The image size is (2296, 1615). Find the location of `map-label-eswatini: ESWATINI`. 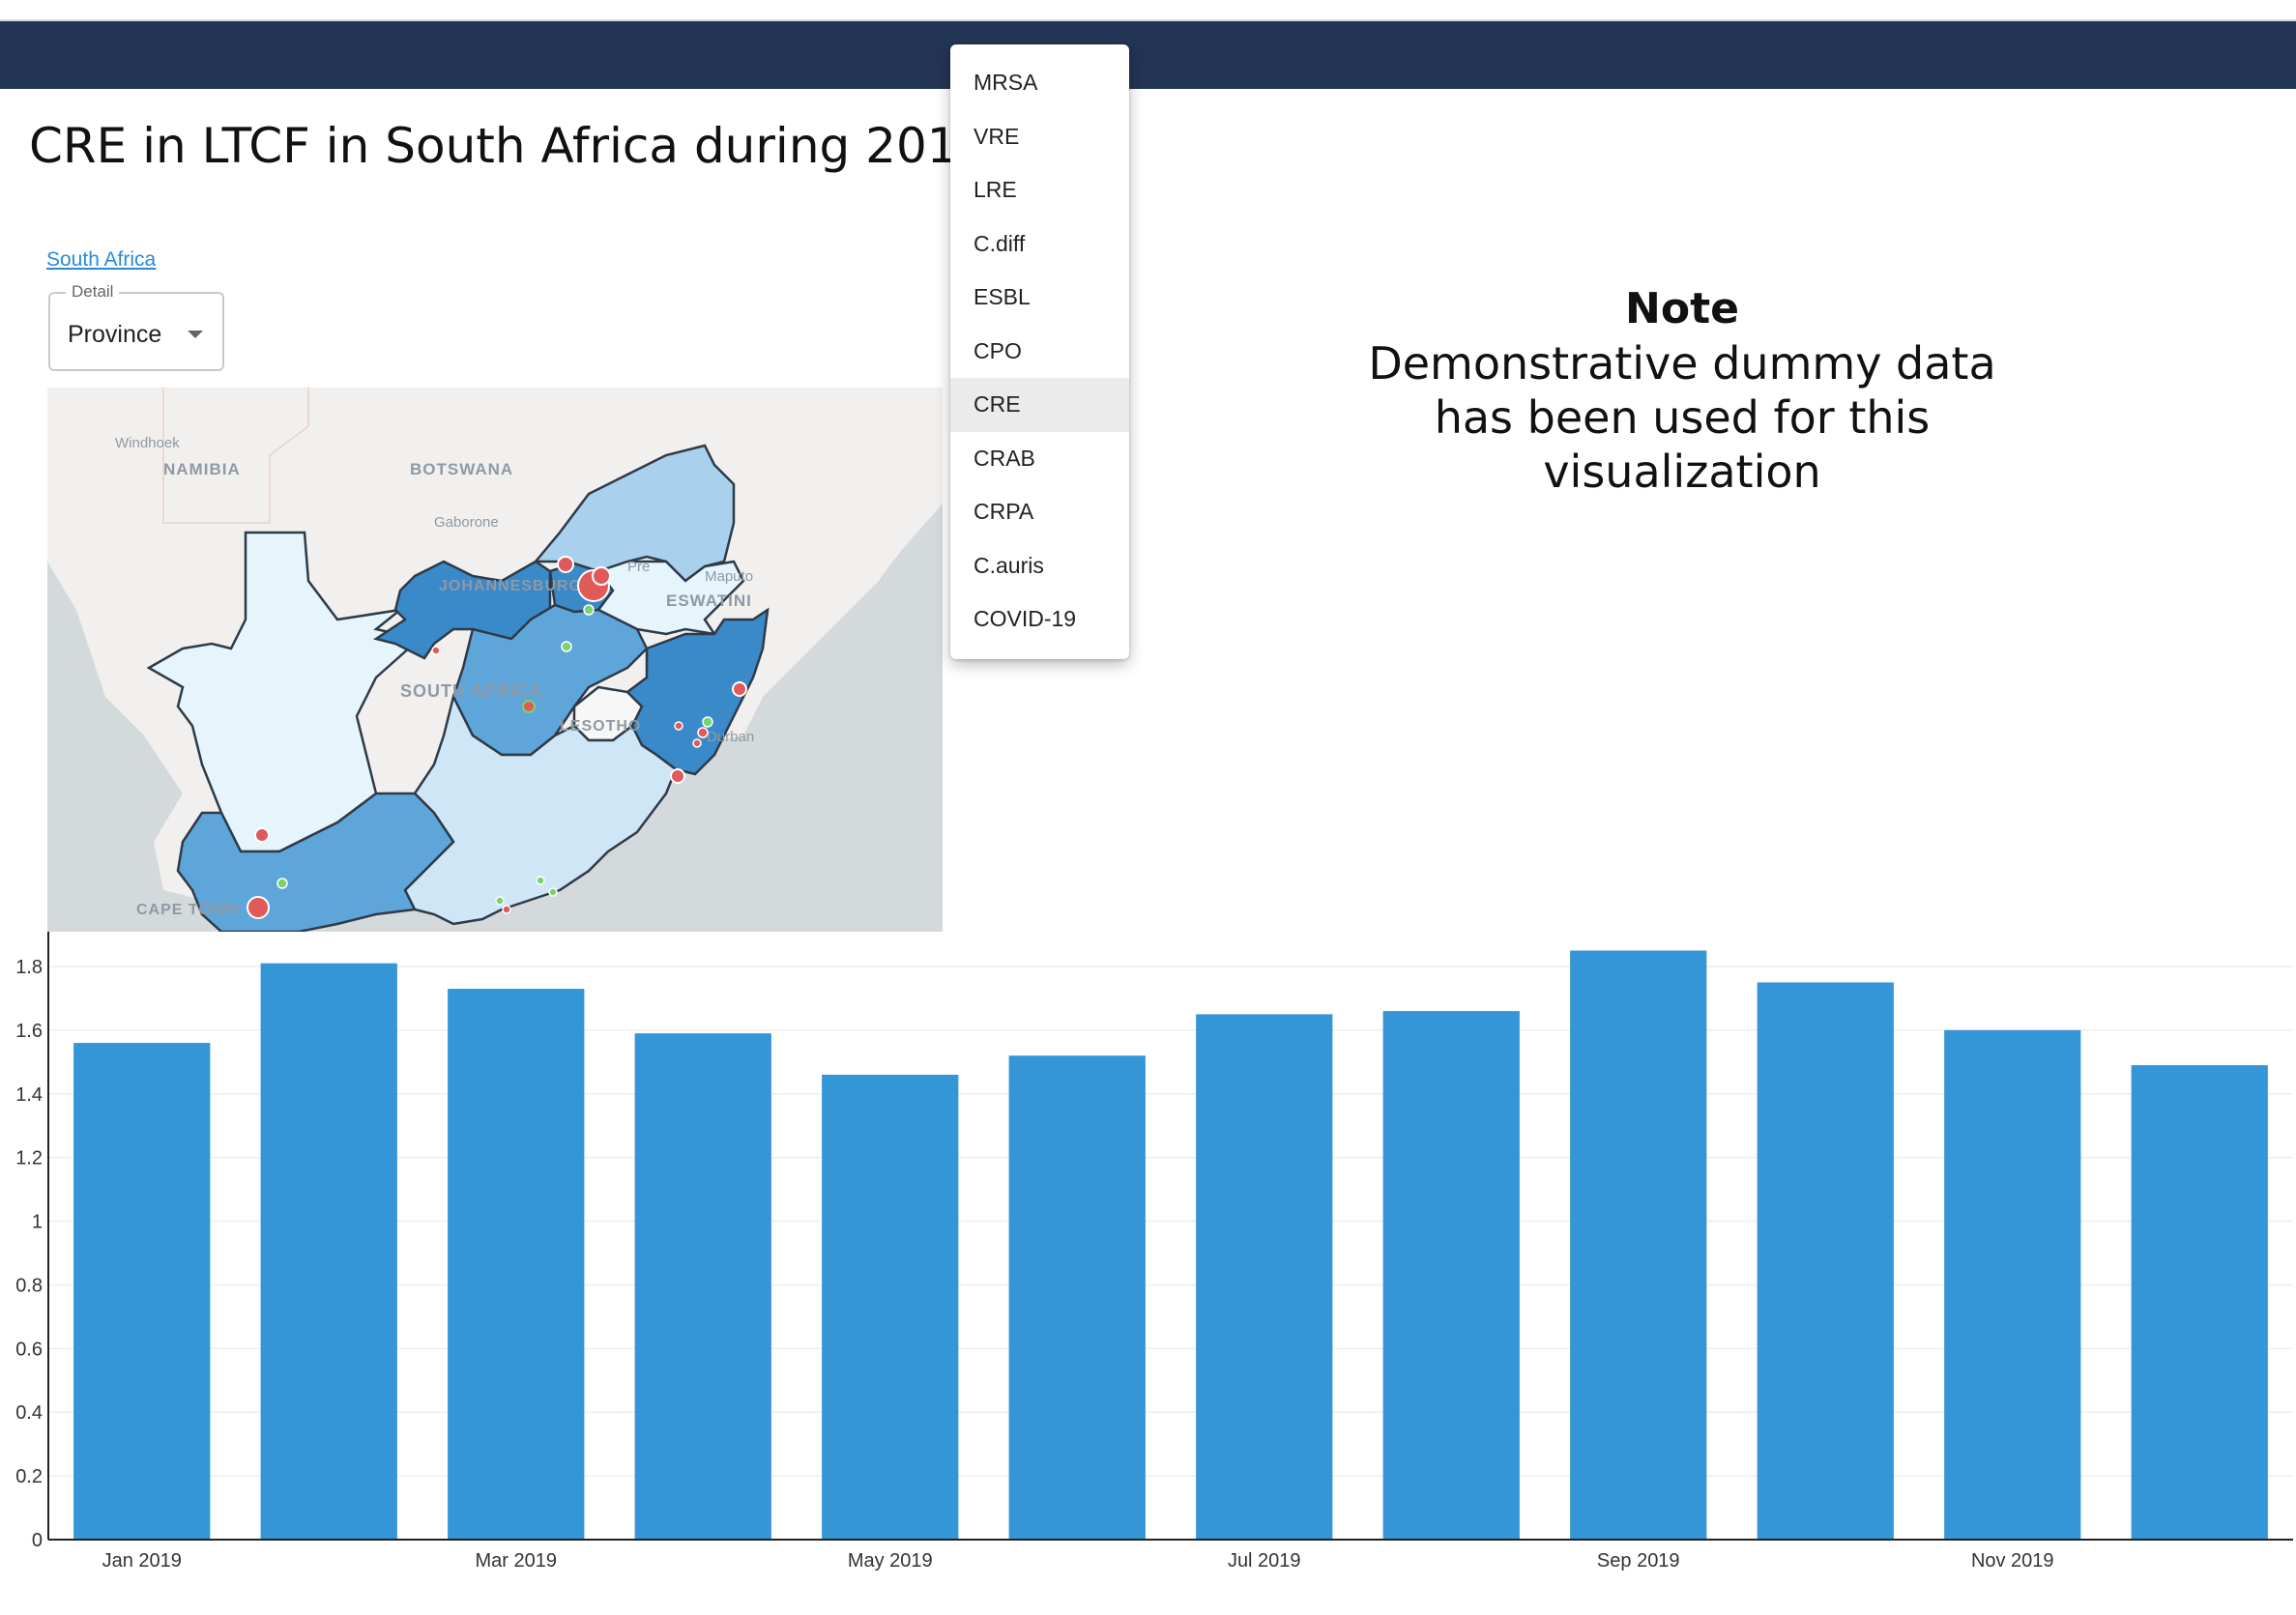

map-label-eswatini: ESWATINI is located at coordinates (709, 600).